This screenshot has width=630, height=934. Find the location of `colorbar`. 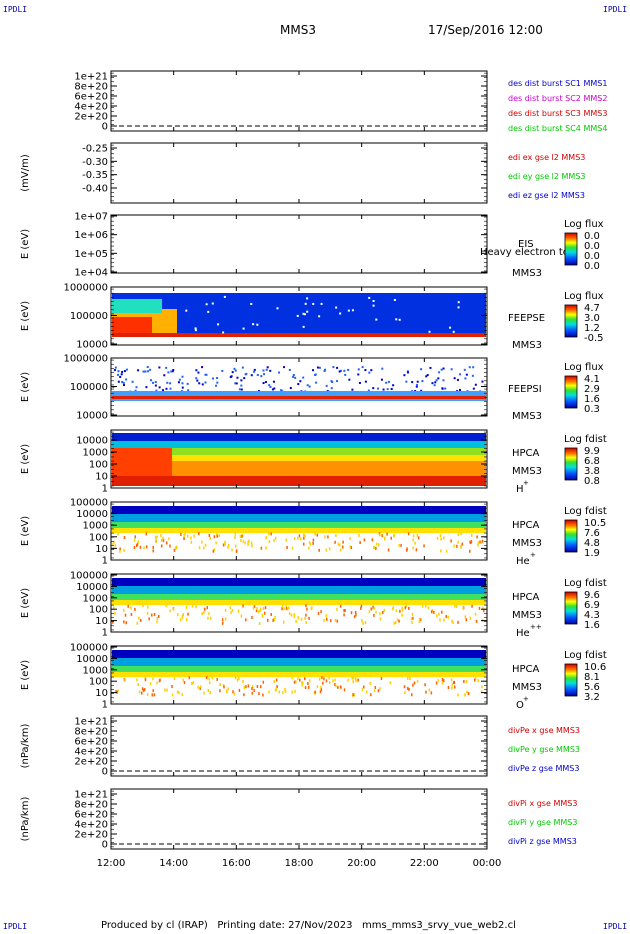

colorbar is located at coordinates (571, 392).